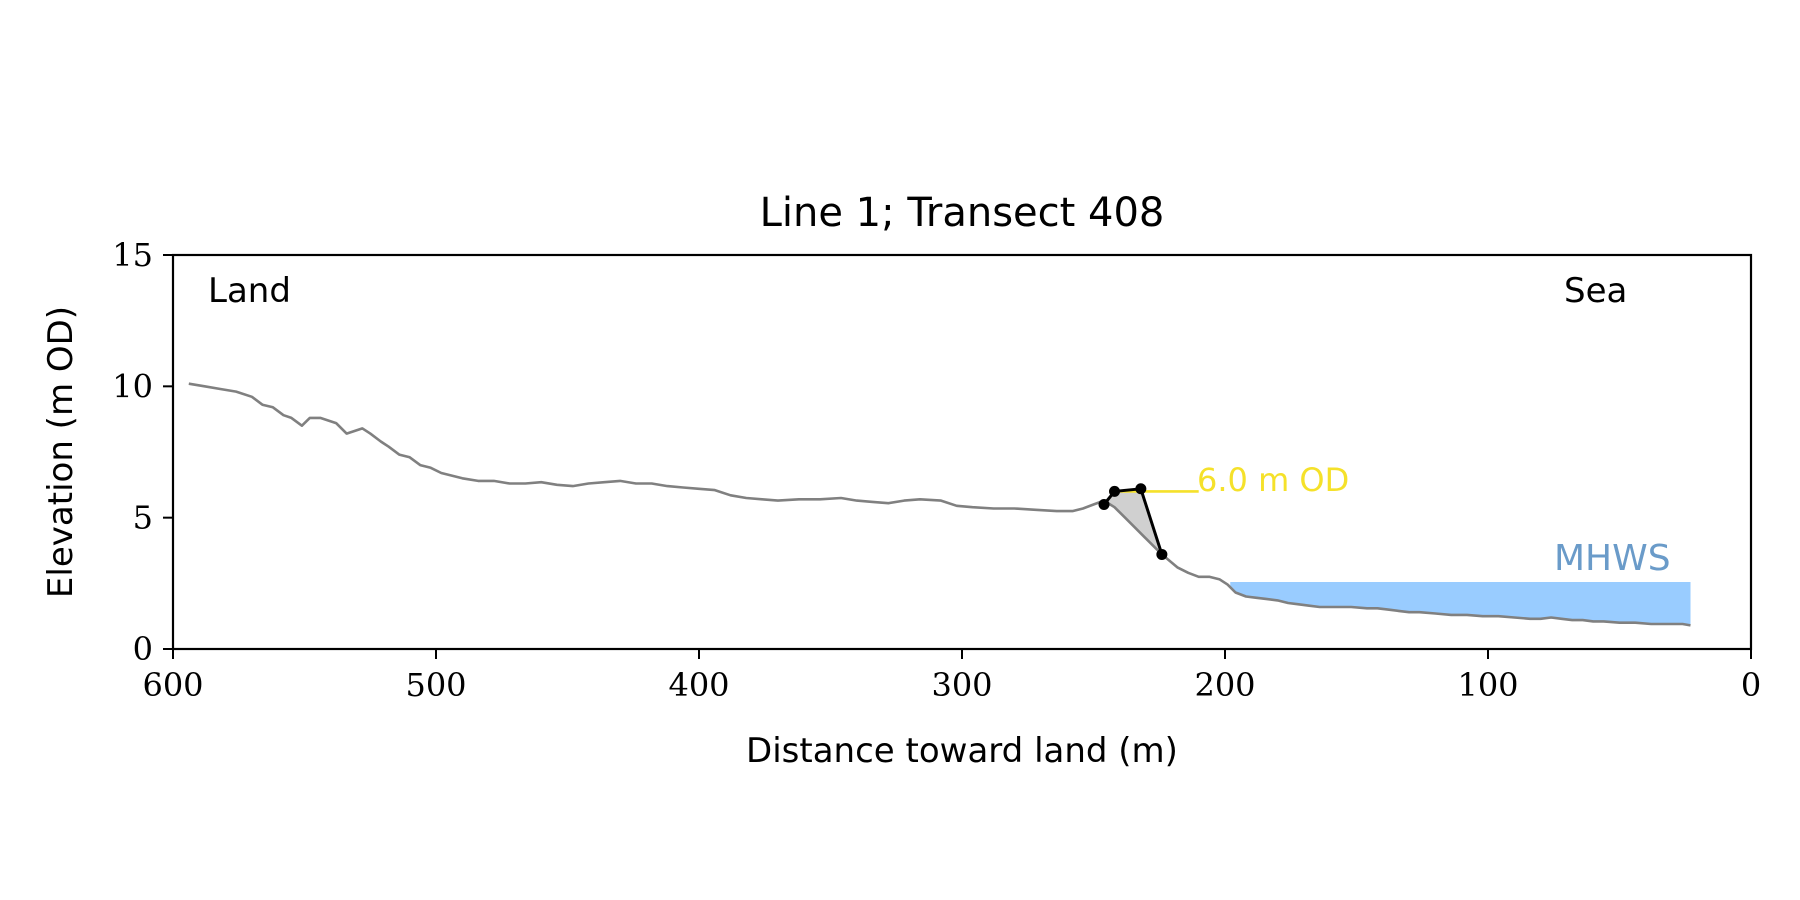 The image size is (1800, 900). I want to click on land-annotation: Land, so click(249, 291).